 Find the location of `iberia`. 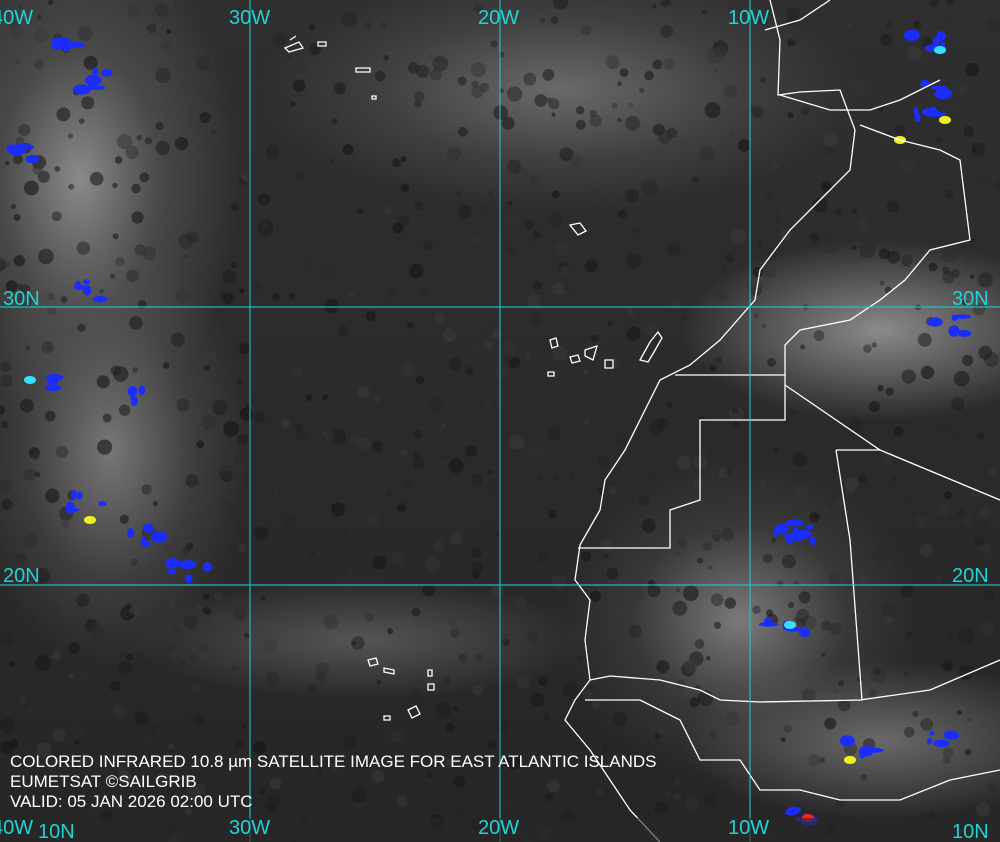

iberia is located at coordinates (852, 55).